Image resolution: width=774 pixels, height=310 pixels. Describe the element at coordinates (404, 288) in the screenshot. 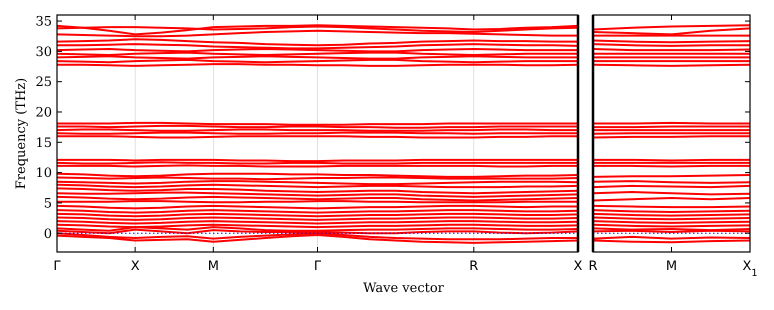

I see `x-axis-title: Wave vector` at that location.